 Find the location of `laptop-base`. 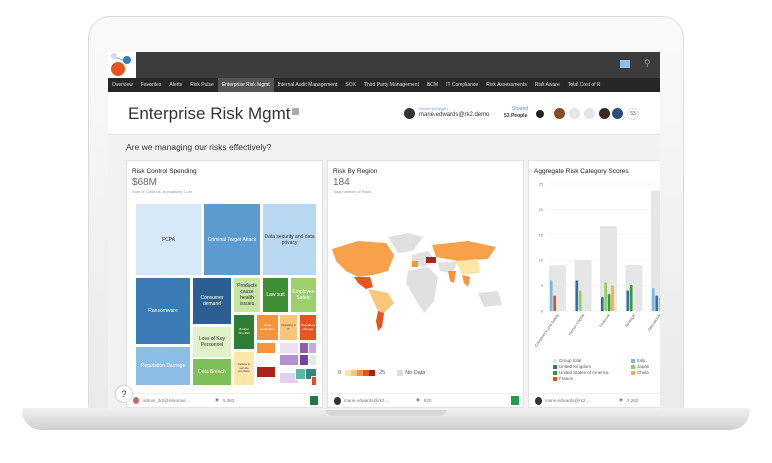

laptop-base is located at coordinates (386, 419).